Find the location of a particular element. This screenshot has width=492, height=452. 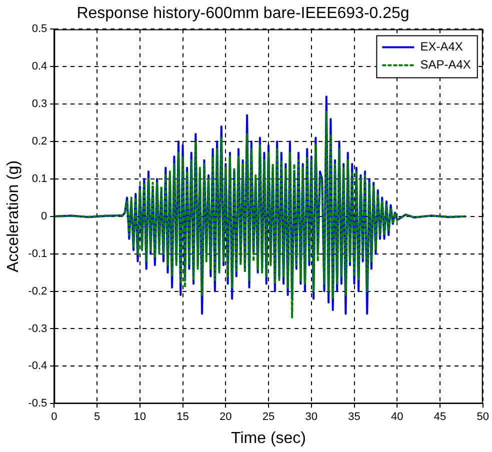

x-tick-label: 30 is located at coordinates (311, 417).